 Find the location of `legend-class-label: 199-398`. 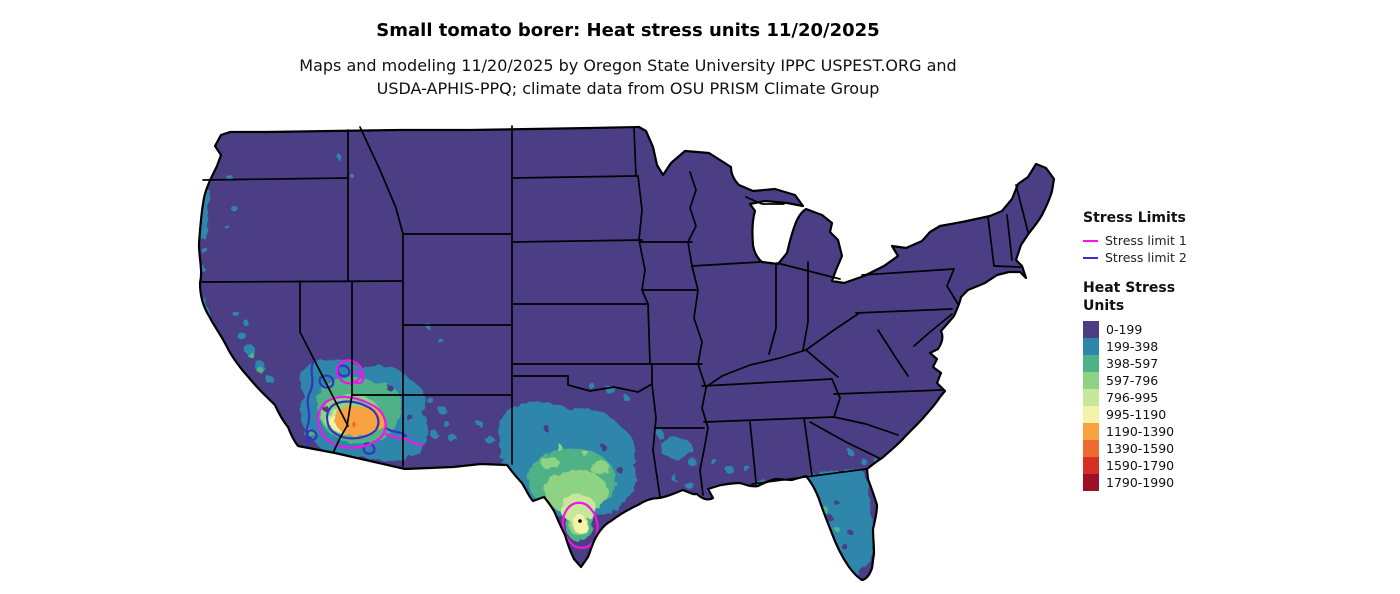

legend-class-label: 199-398 is located at coordinates (1132, 346).